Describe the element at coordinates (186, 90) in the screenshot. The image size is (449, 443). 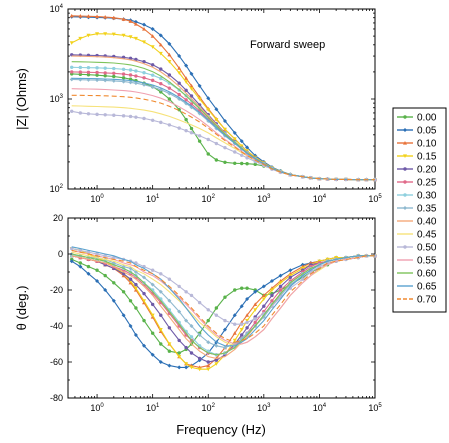
I see `magnitude-point-0.20-14` at that location.